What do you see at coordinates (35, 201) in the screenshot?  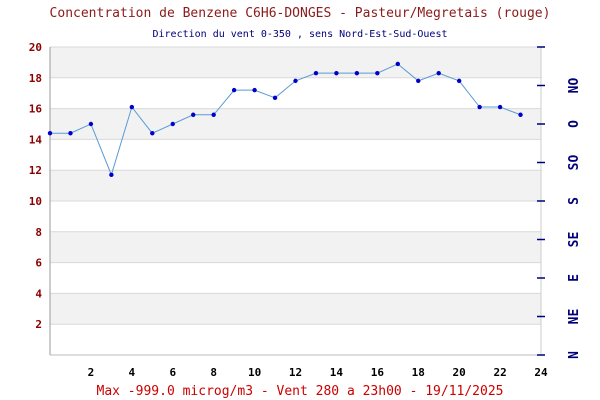 I see `y-tick-label: 10` at bounding box center [35, 201].